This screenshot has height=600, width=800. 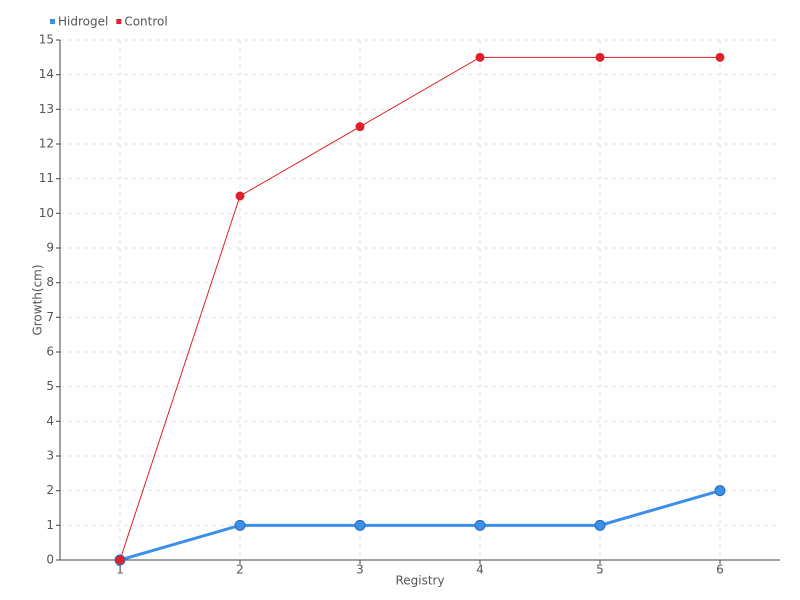 I want to click on y-tick-label: 13, so click(x=46, y=109).